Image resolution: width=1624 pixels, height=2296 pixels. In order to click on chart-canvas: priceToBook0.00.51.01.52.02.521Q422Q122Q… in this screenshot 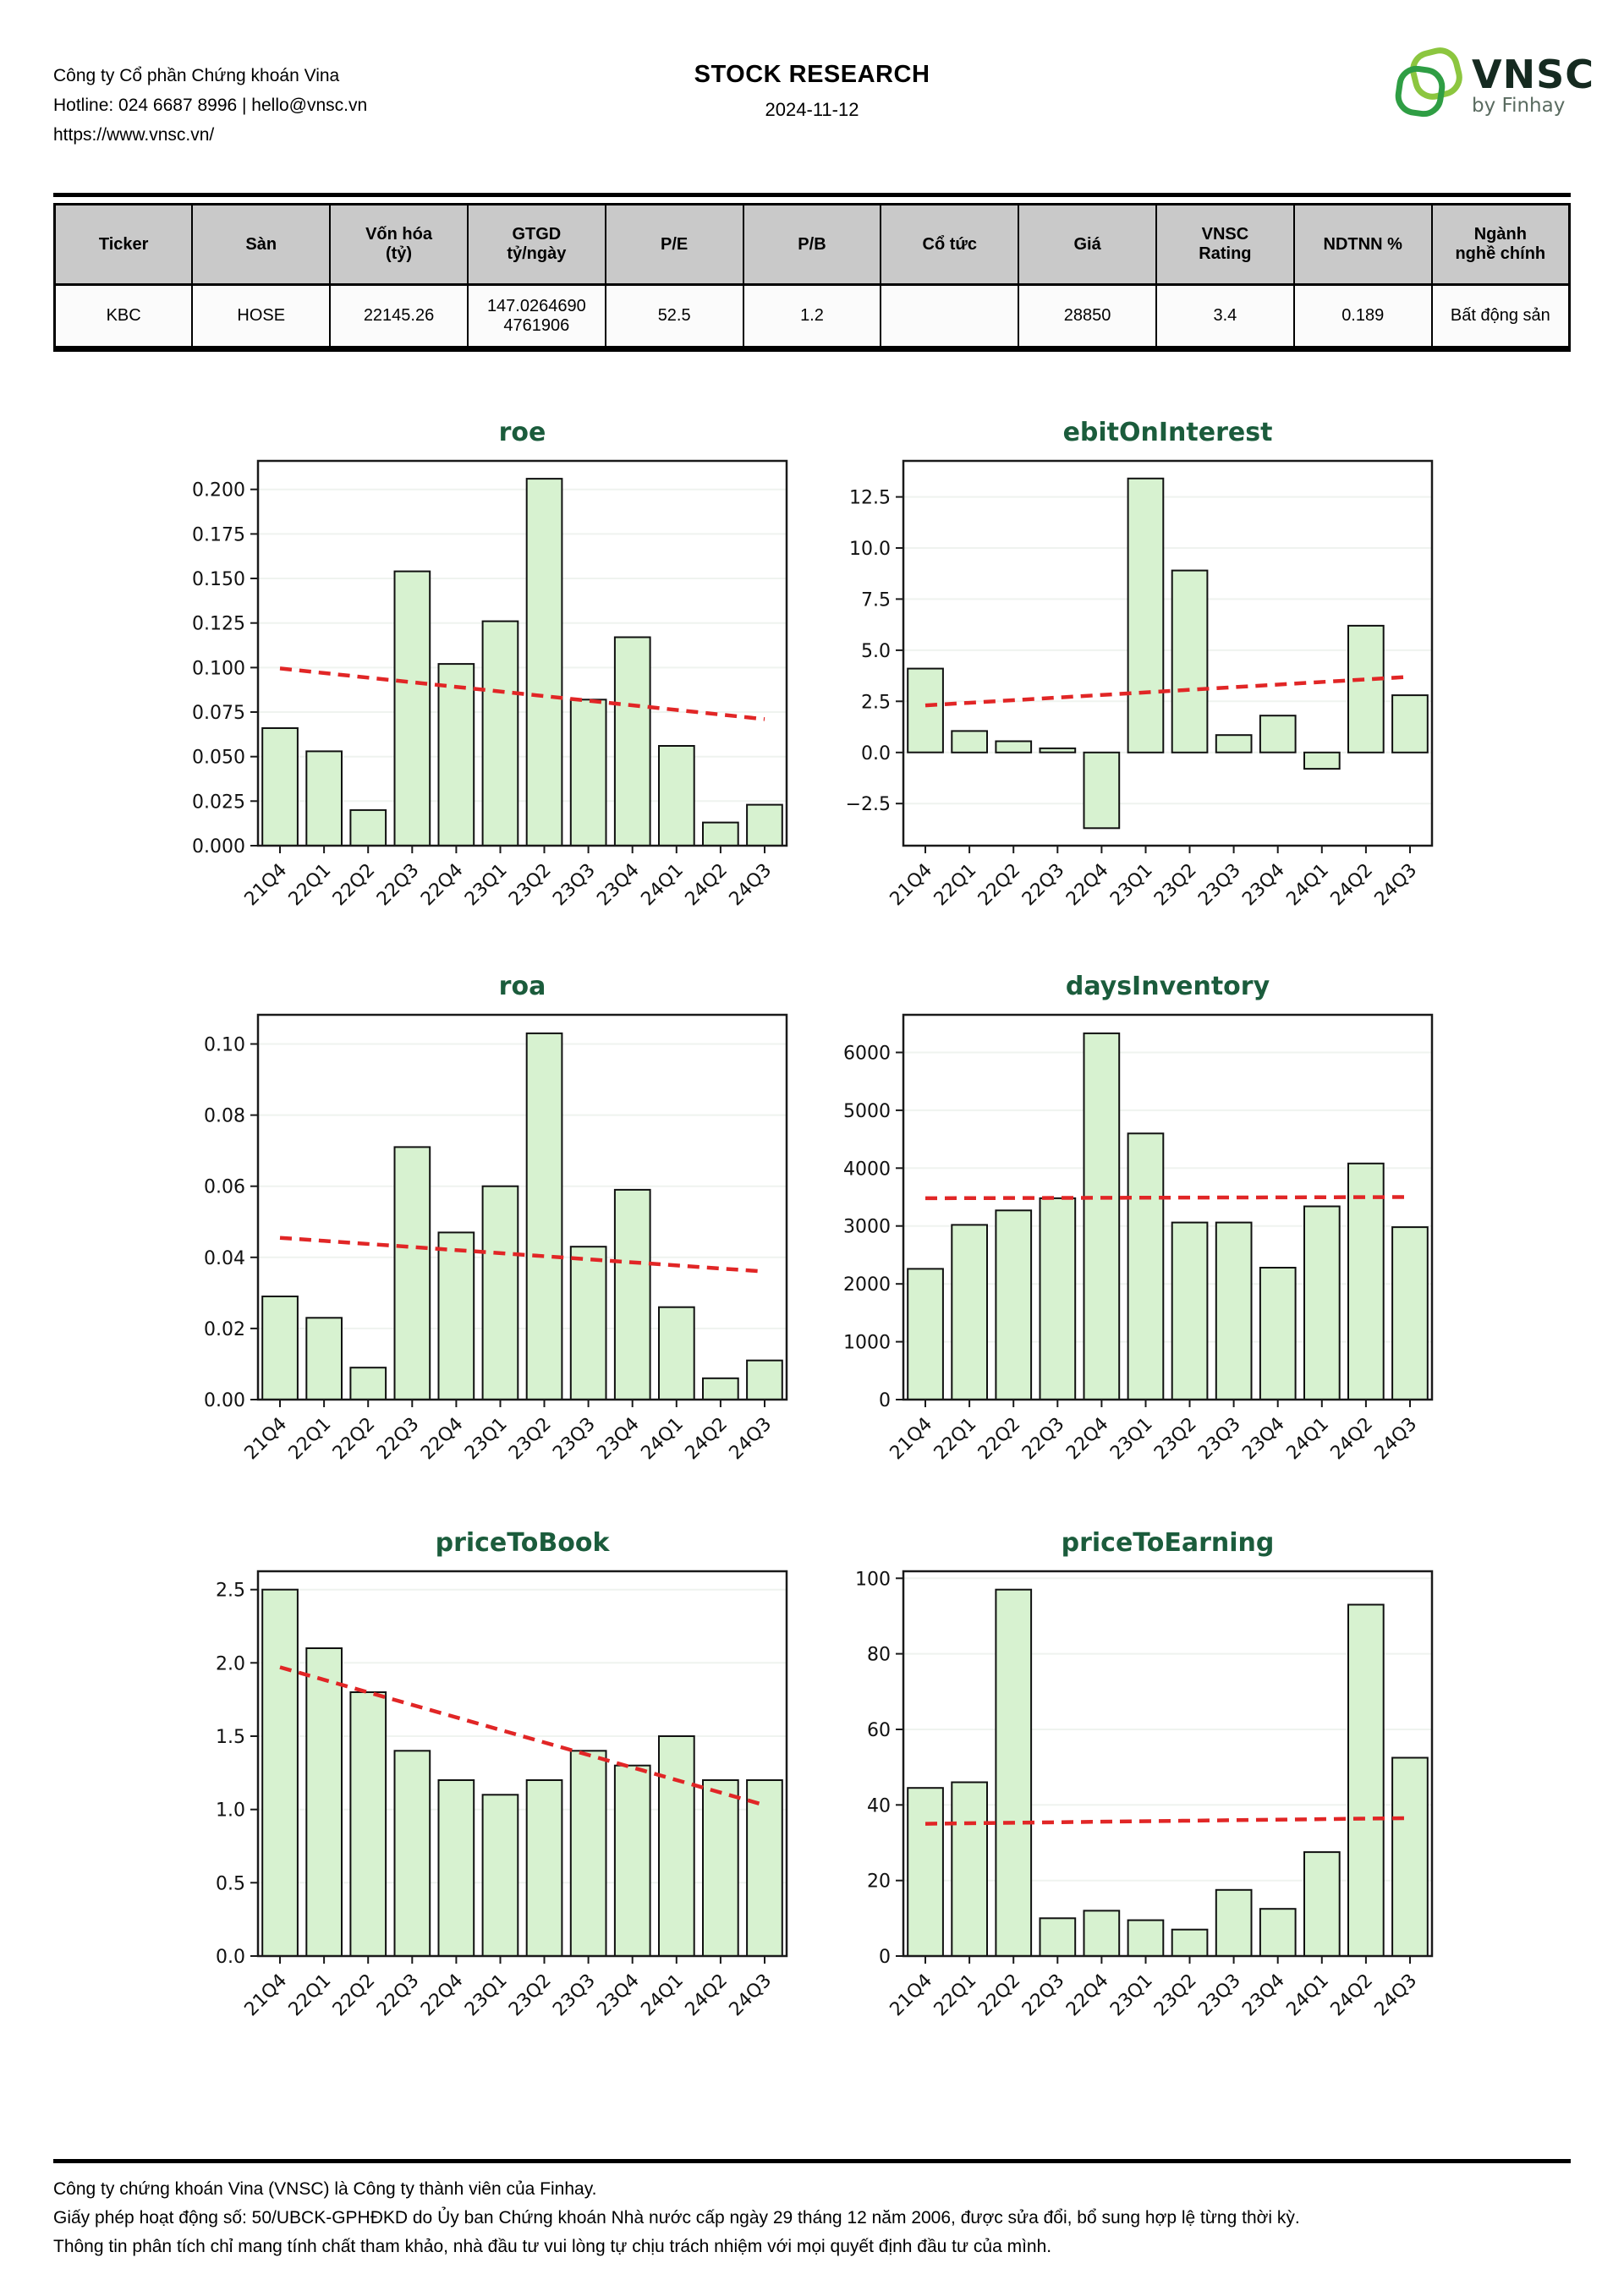, I will do `click(502, 1775)`.